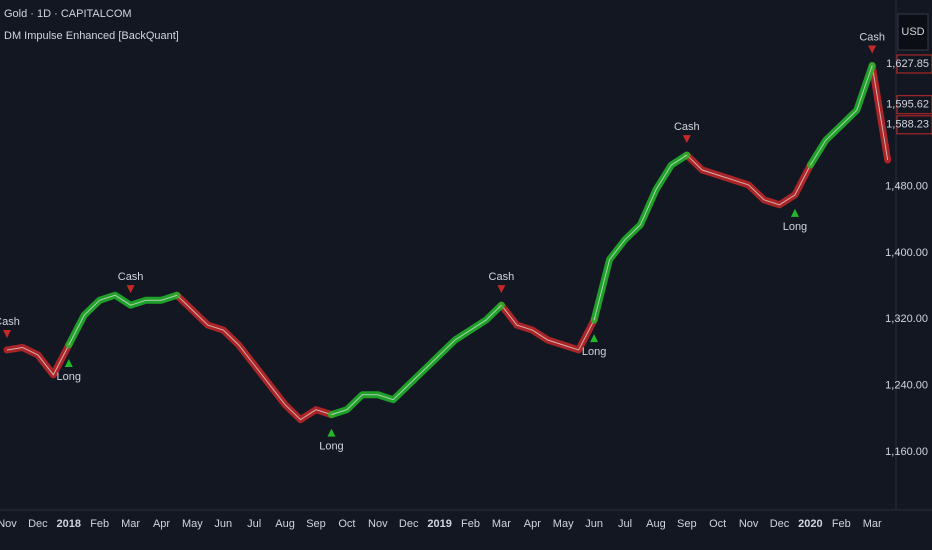  I want to click on price-label: 1,588.23, so click(907, 125).